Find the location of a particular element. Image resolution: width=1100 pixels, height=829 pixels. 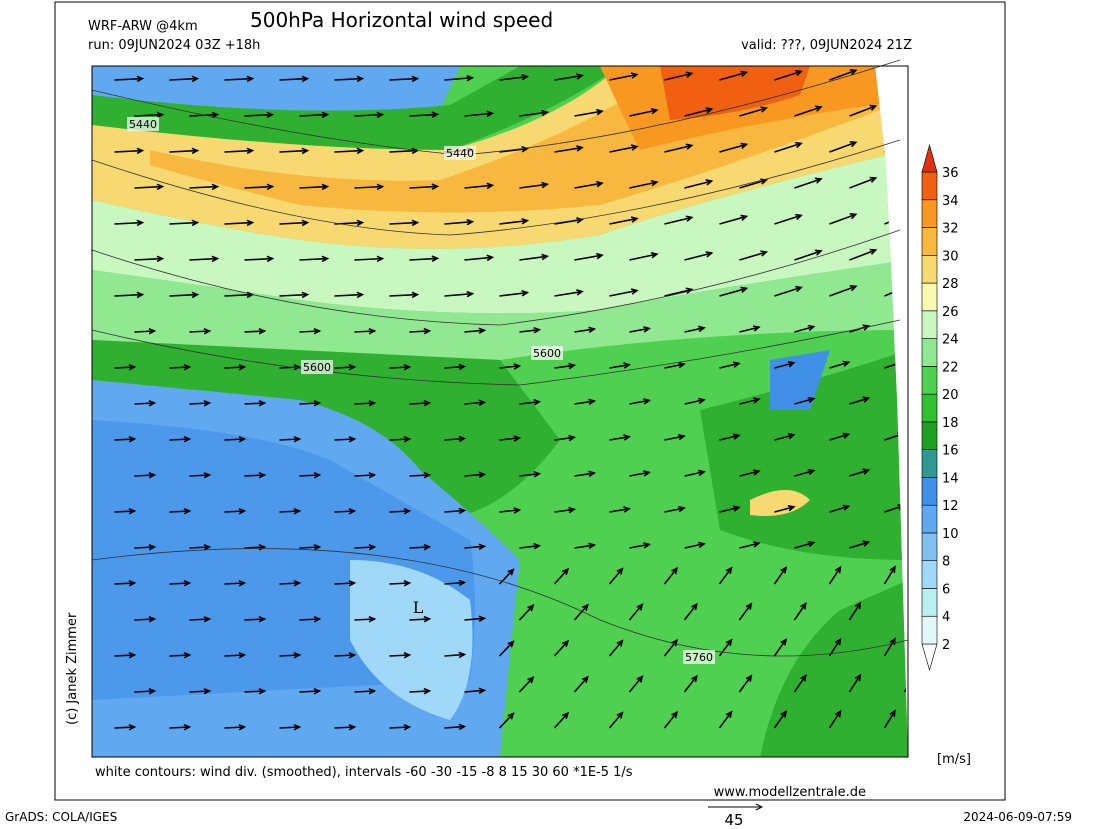

label-box is located at coordinates (547, 353).